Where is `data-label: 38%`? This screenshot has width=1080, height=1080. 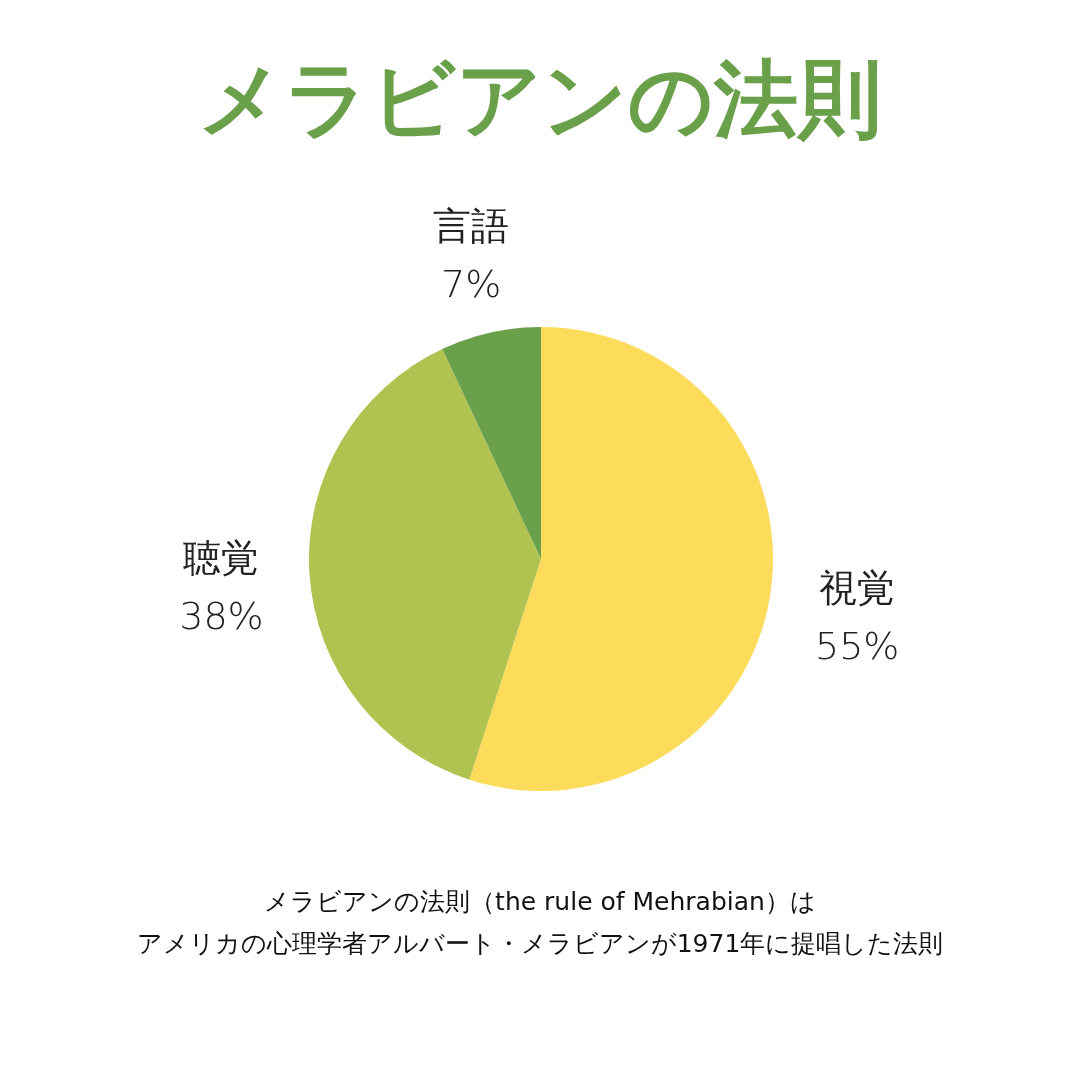 data-label: 38% is located at coordinates (221, 616).